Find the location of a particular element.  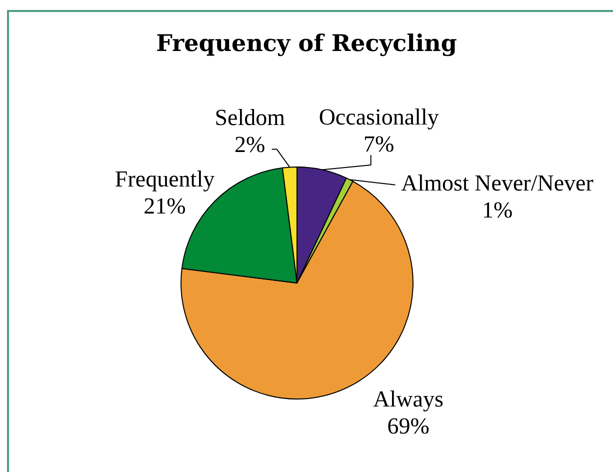

chart-title: Frequency of Recycling is located at coordinates (306, 43).